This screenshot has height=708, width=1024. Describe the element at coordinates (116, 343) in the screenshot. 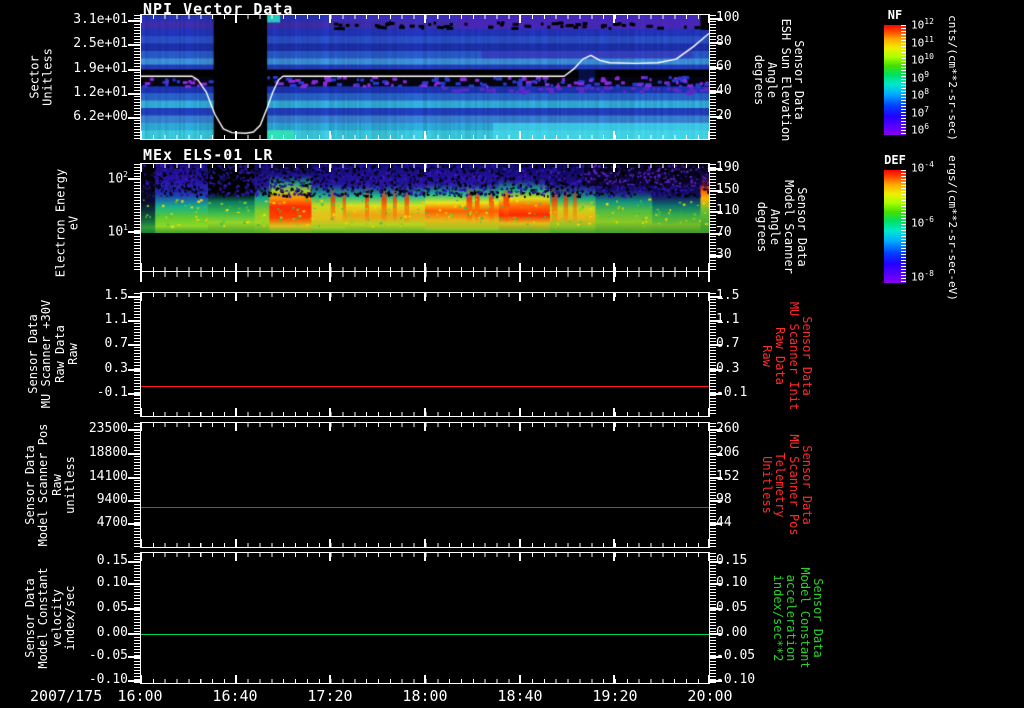

I see `axis-tick-label-left: 0.7` at that location.